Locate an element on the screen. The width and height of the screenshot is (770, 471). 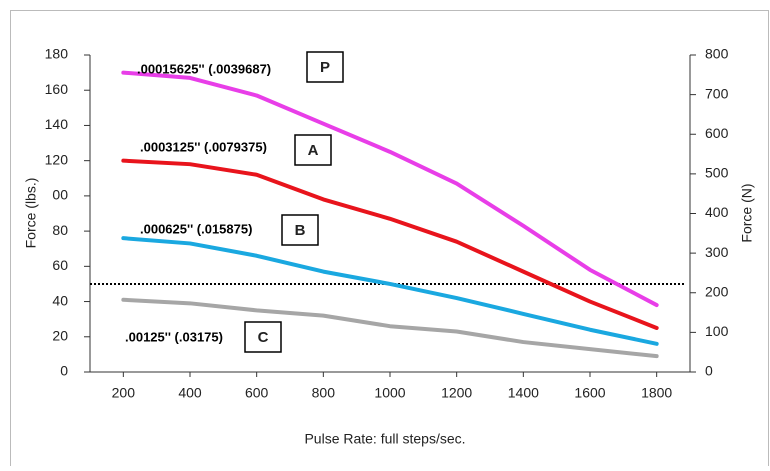
y2-tick-label: 700 is located at coordinates (717, 93).